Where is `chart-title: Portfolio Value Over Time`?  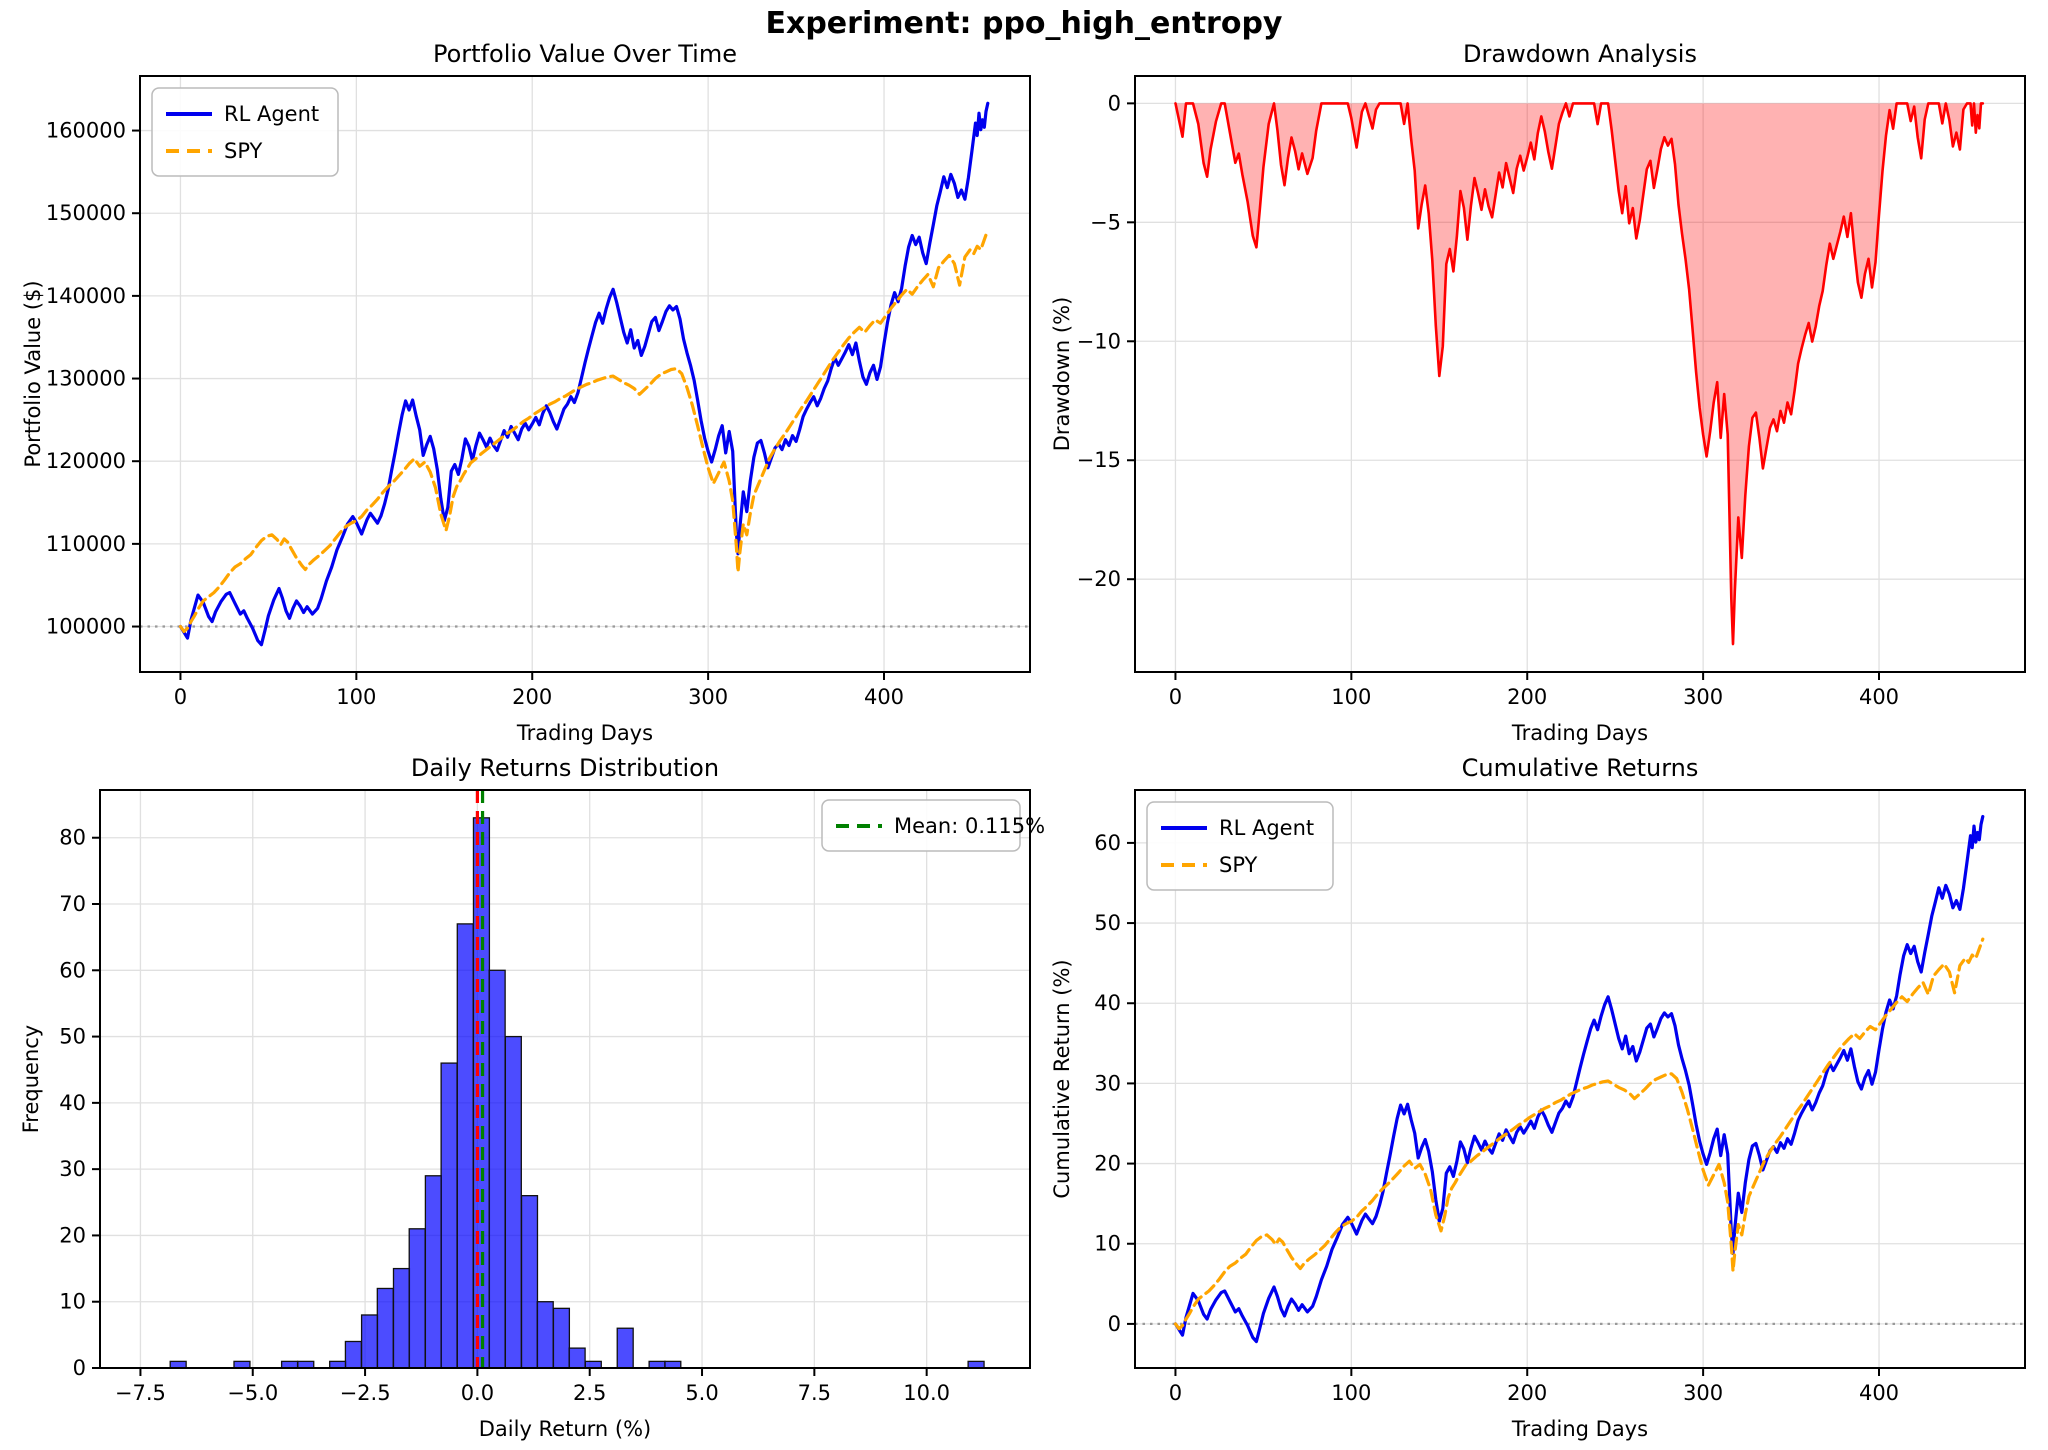 chart-title: Portfolio Value Over Time is located at coordinates (585, 54).